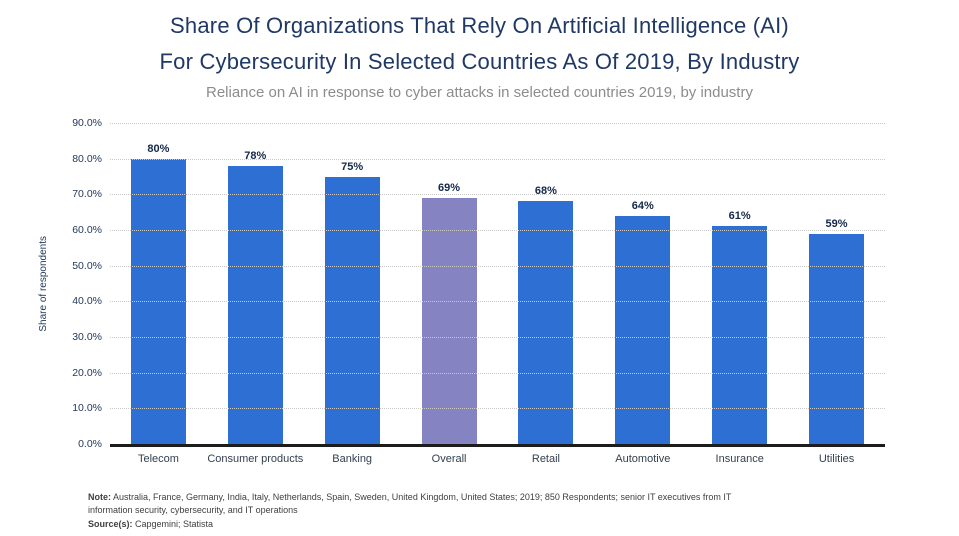  What do you see at coordinates (87, 265) in the screenshot?
I see `y-axis-tick-label: 50.0%` at bounding box center [87, 265].